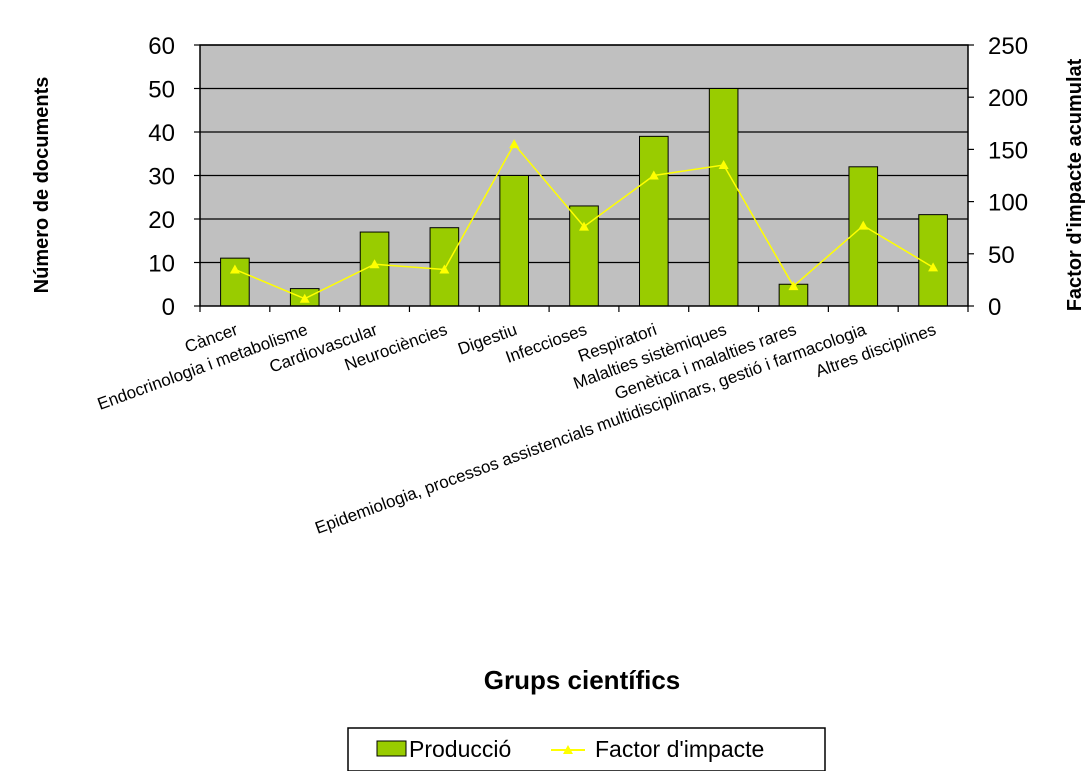 This screenshot has width=1090, height=771. I want to click on y-left-tick-label: 50, so click(161, 90).